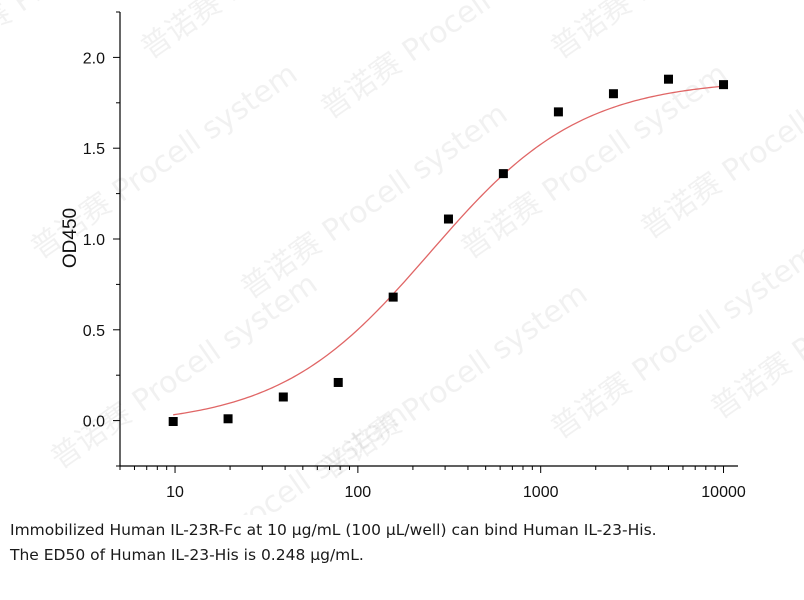 This screenshot has height=600, width=804. What do you see at coordinates (541, 492) in the screenshot?
I see `x-tick-label: 1000` at bounding box center [541, 492].